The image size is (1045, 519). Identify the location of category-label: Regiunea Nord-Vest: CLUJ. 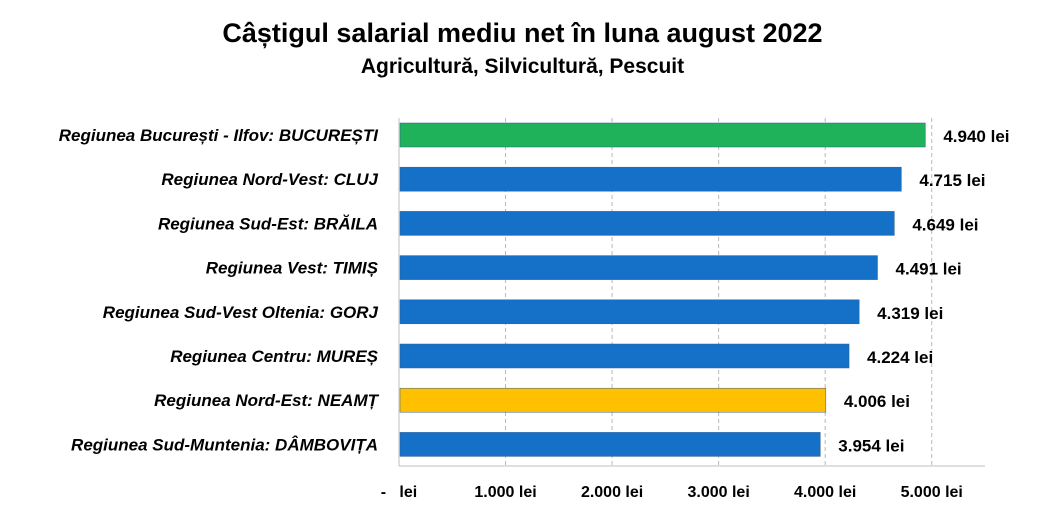
(269, 179).